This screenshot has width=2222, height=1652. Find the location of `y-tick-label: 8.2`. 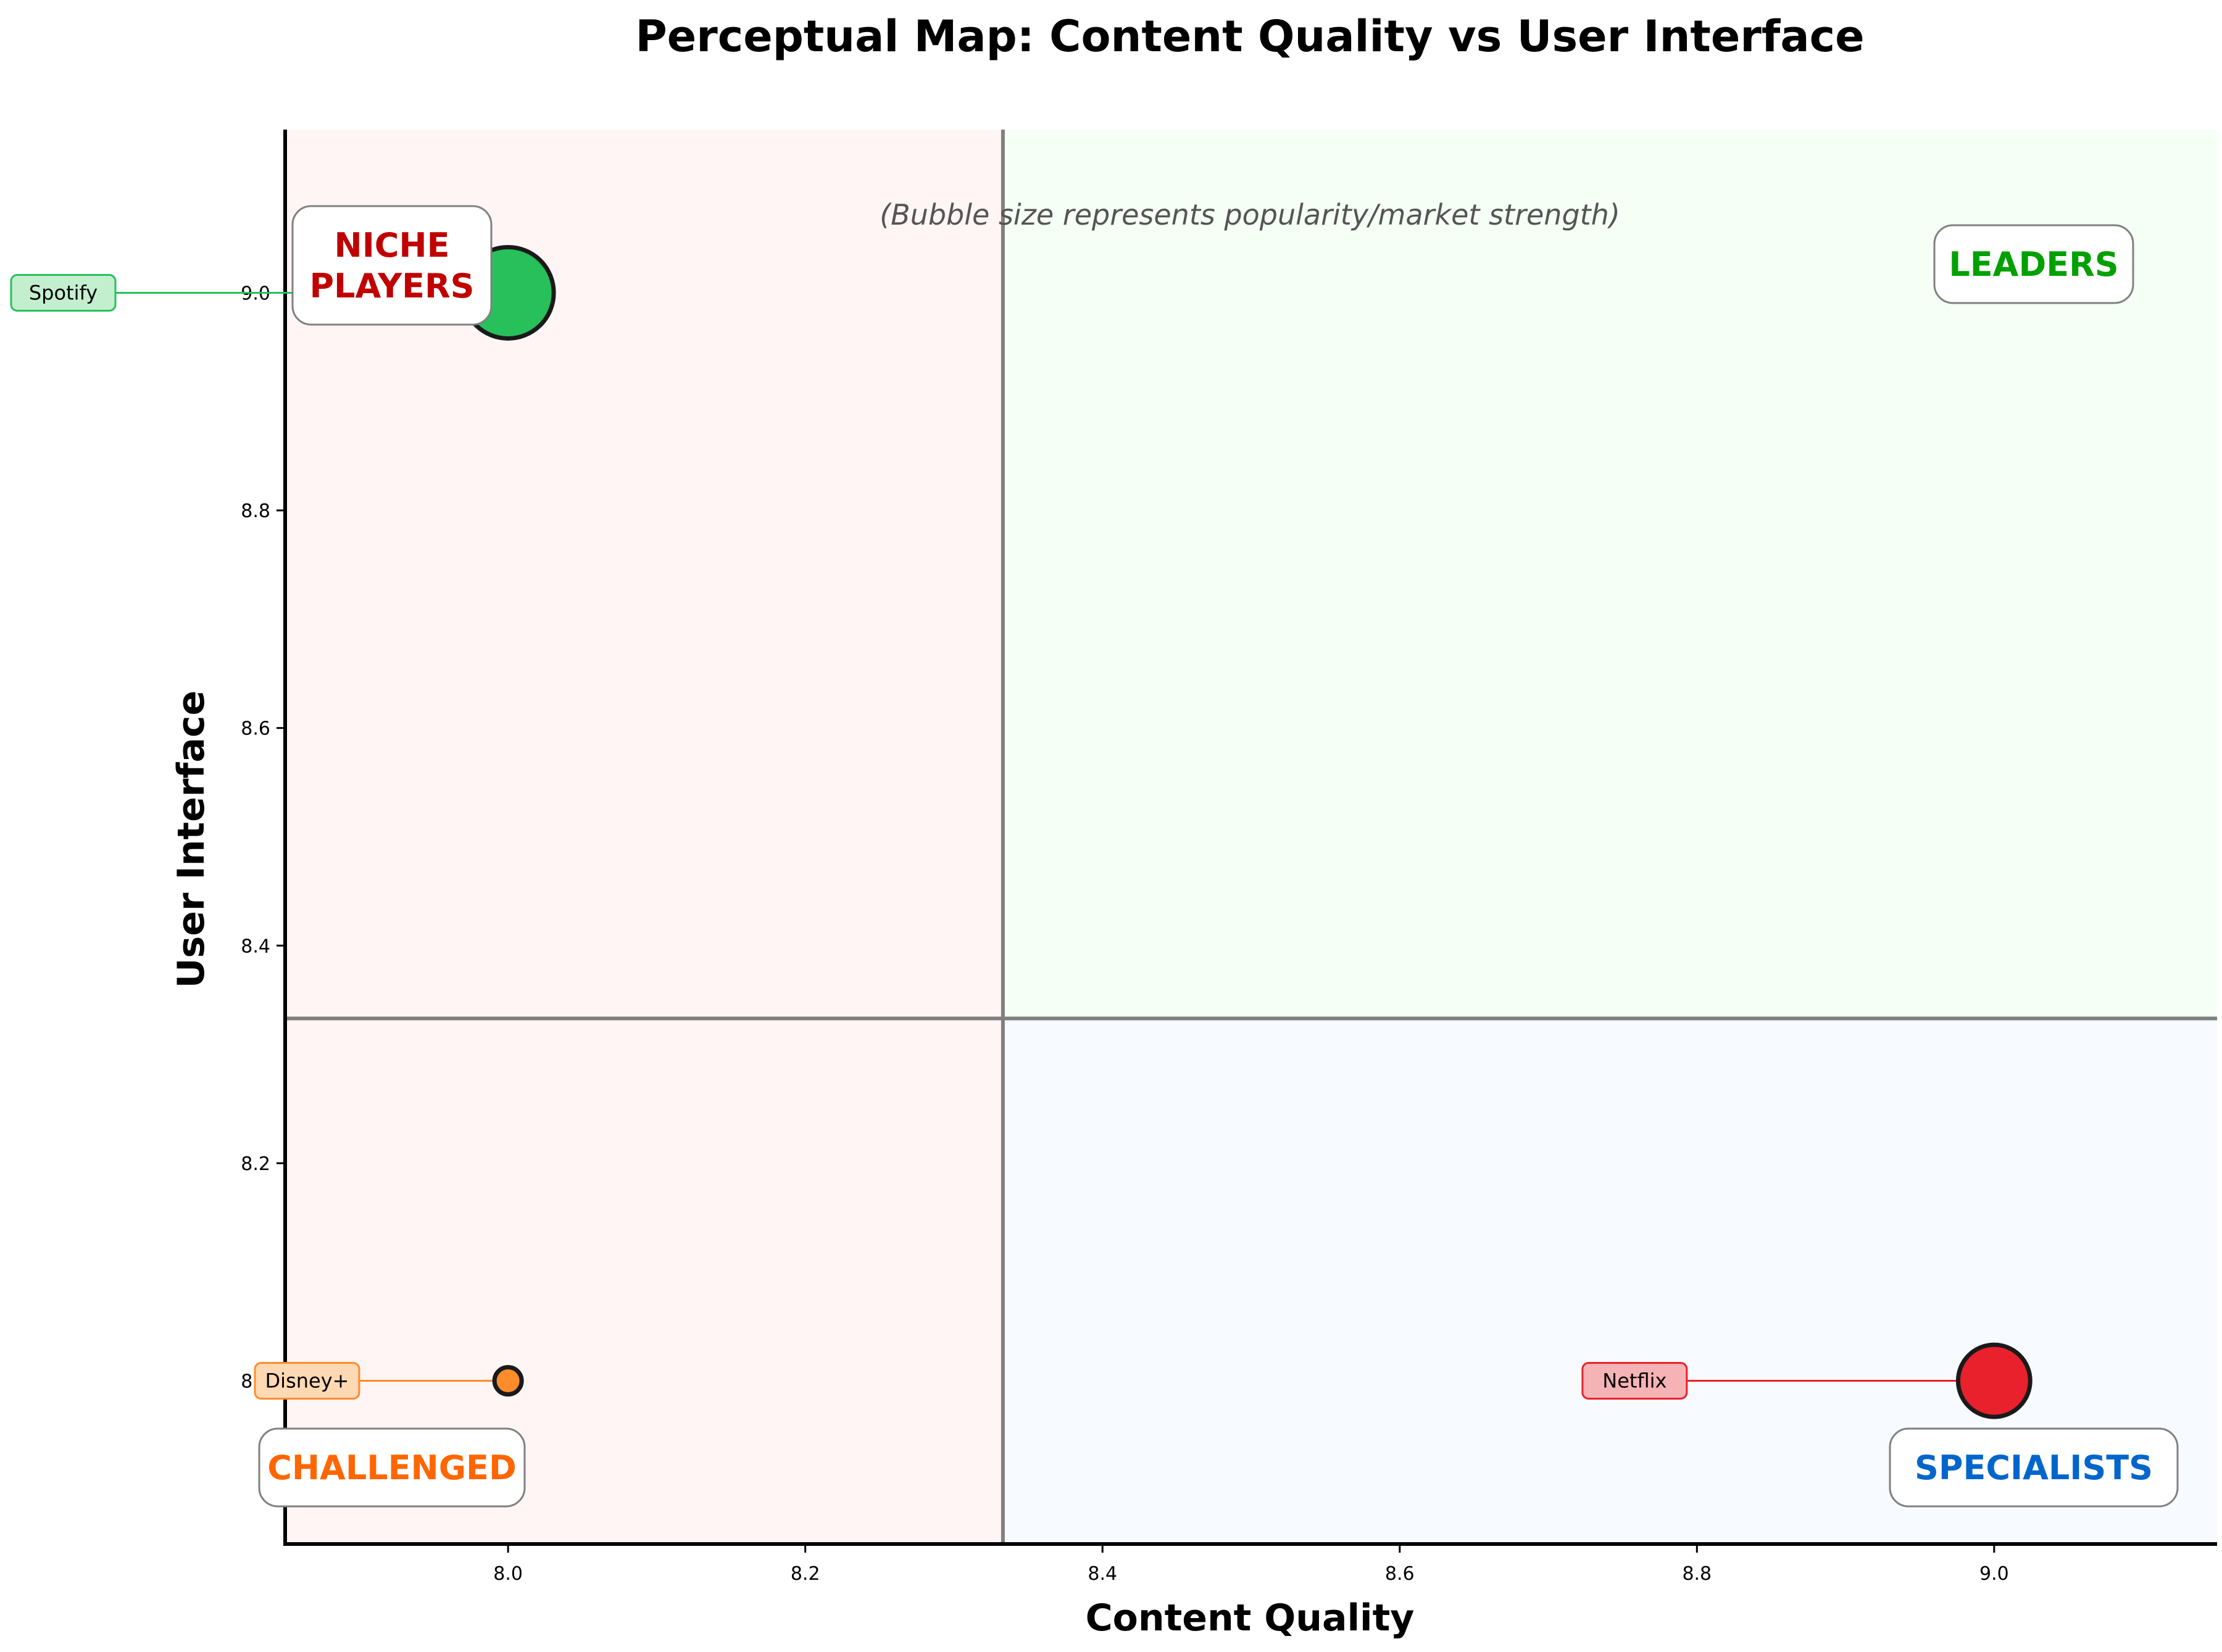

y-tick-label: 8.2 is located at coordinates (255, 1164).